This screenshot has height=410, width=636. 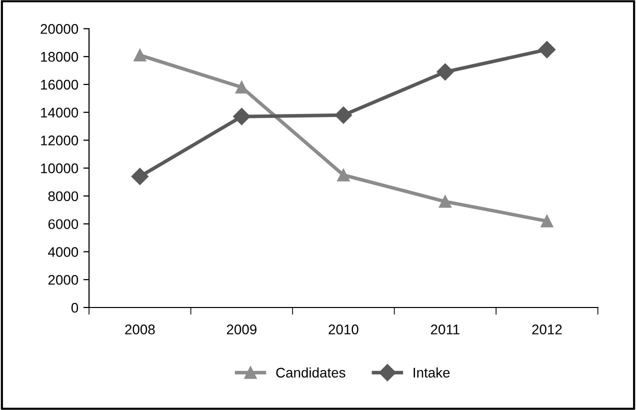 I want to click on legend-label: Intake, so click(x=432, y=372).